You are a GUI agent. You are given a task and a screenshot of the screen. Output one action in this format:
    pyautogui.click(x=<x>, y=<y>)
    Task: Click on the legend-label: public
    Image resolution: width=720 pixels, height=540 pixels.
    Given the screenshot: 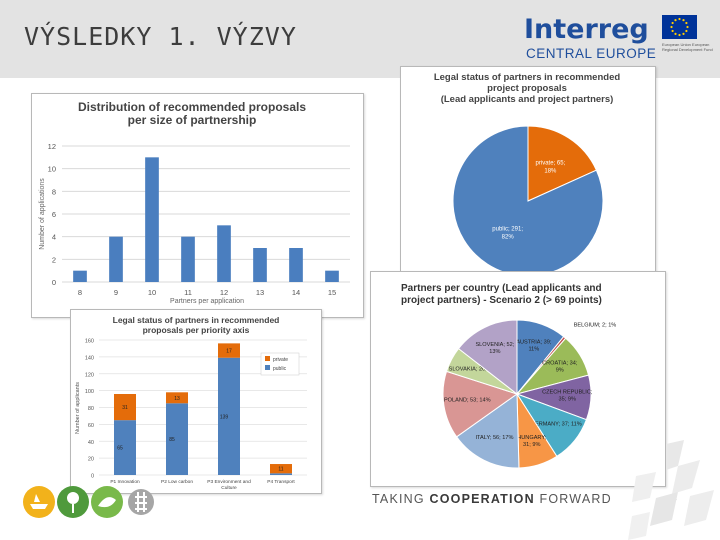 What is the action you would take?
    pyautogui.click(x=280, y=369)
    